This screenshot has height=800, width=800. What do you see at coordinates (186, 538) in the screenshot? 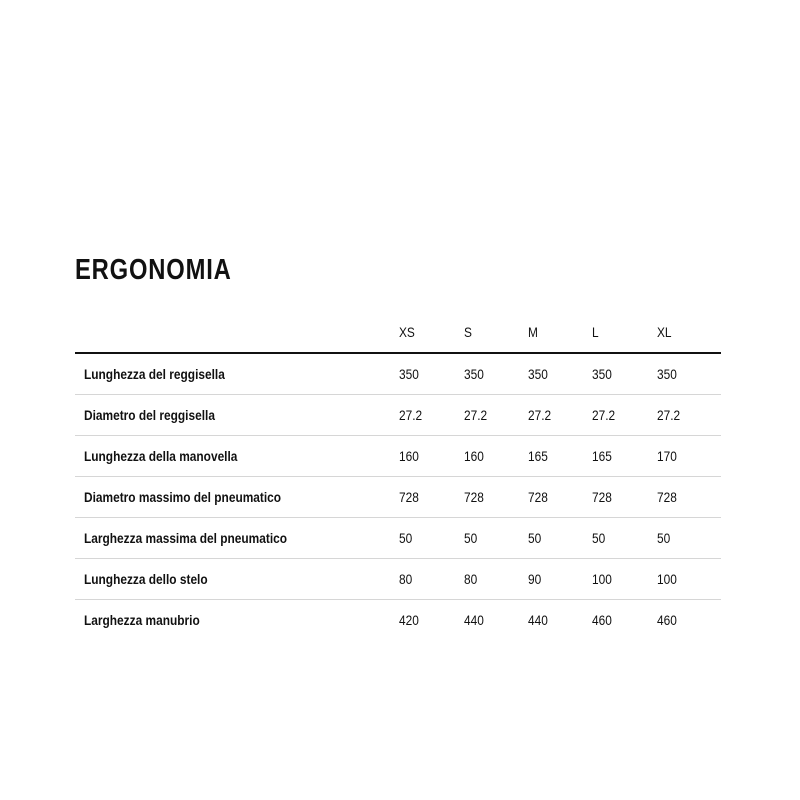
I see `row-label: Larghezza massima del pneumatico` at bounding box center [186, 538].